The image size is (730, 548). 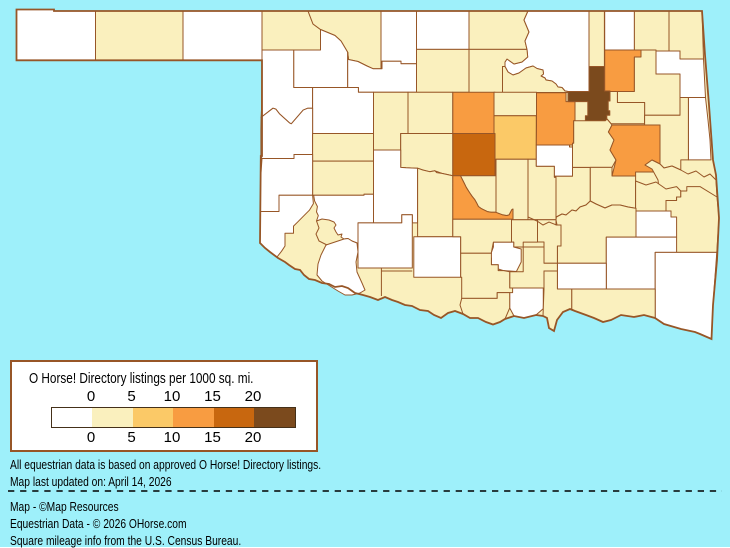 What do you see at coordinates (343, 147) in the screenshot?
I see `county-custer` at bounding box center [343, 147].